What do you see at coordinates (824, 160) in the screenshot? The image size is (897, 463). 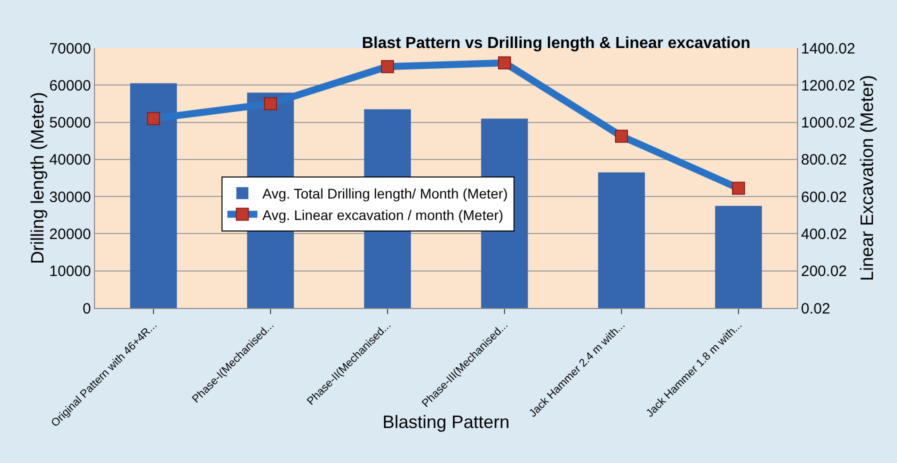 I see `y2-tick-label: 800.02` at bounding box center [824, 160].